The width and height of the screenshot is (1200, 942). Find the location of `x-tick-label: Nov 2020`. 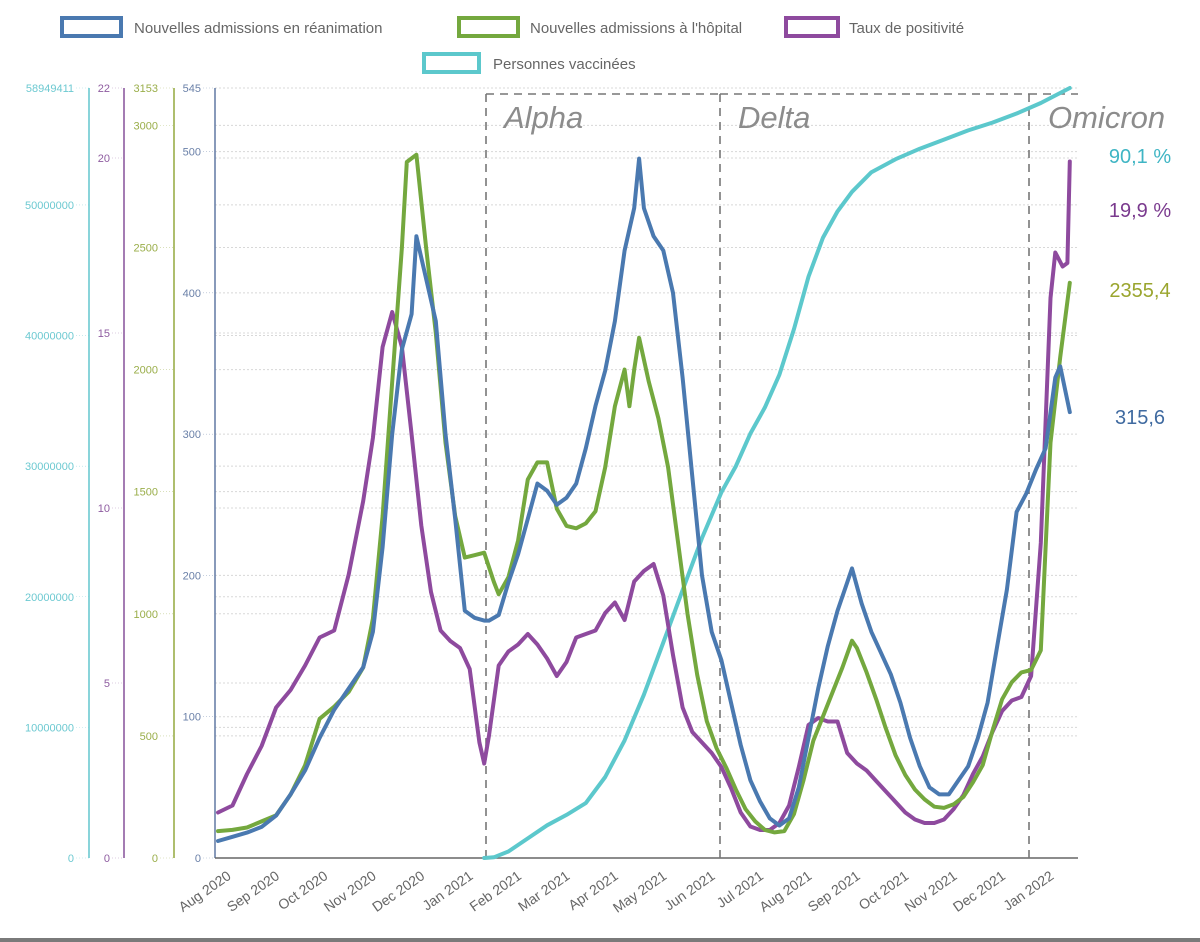

x-tick-label: Nov 2020 is located at coordinates (350, 891).